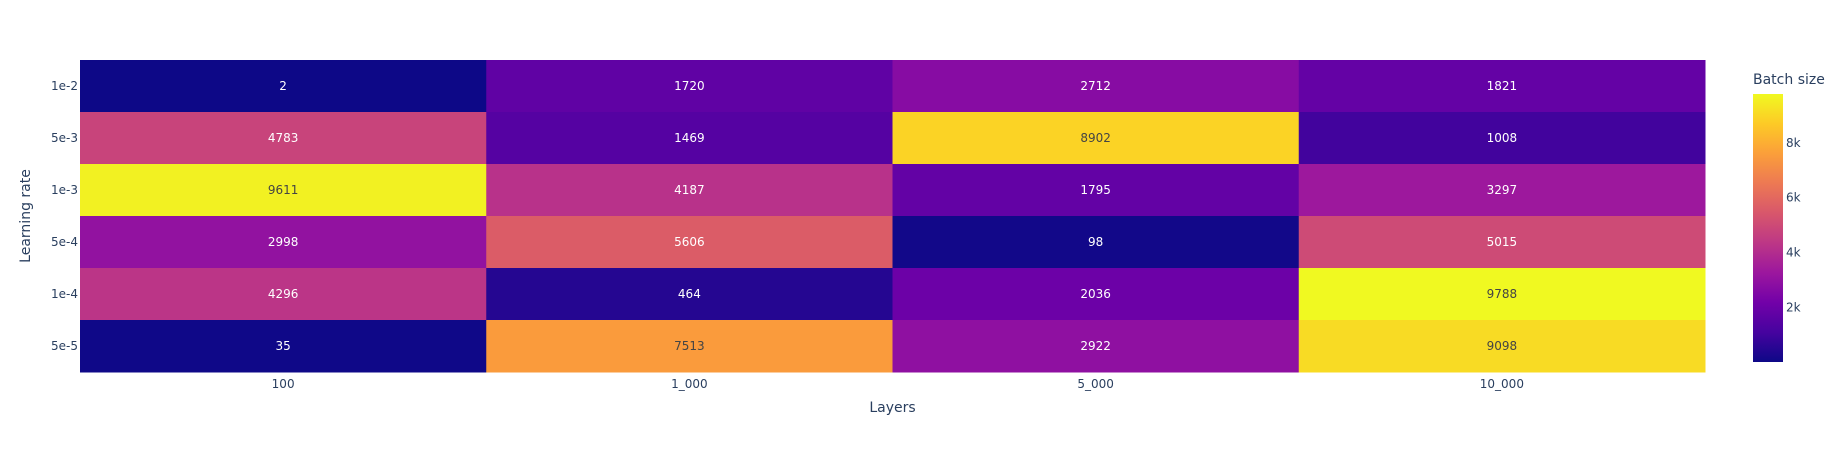  I want to click on y-tick-label: 1e-2, so click(64, 86).